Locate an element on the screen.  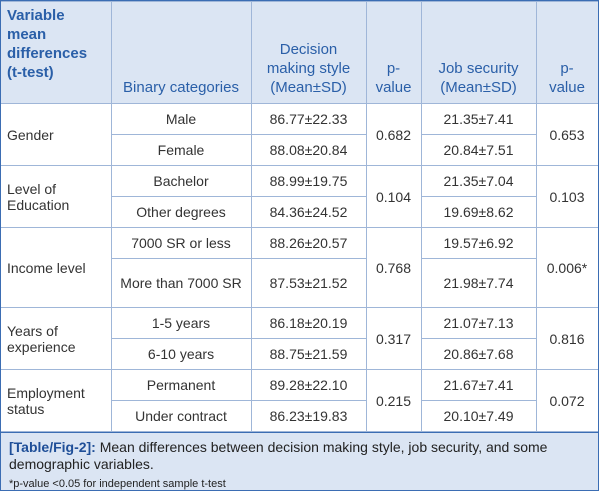
p-value-cell: 0.768 is located at coordinates (393, 267).